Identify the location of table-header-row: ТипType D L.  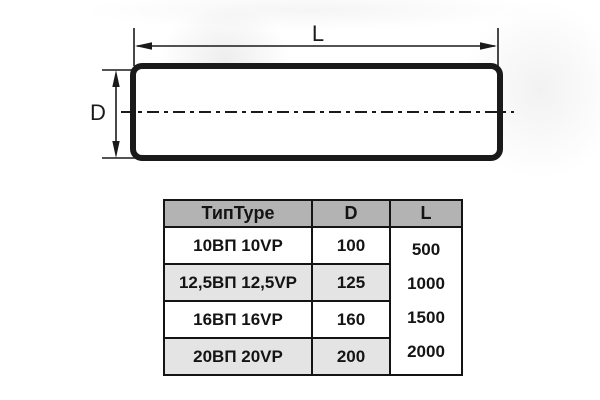
(313, 213).